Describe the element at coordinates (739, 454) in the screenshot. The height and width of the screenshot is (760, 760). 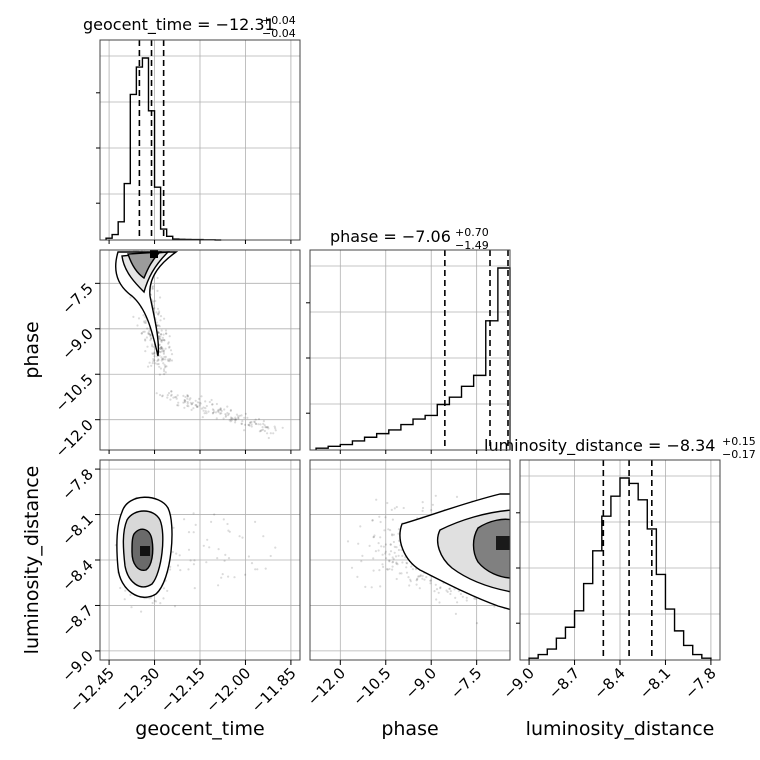
I see `title-luminosity-distance-minus: −0.17` at that location.